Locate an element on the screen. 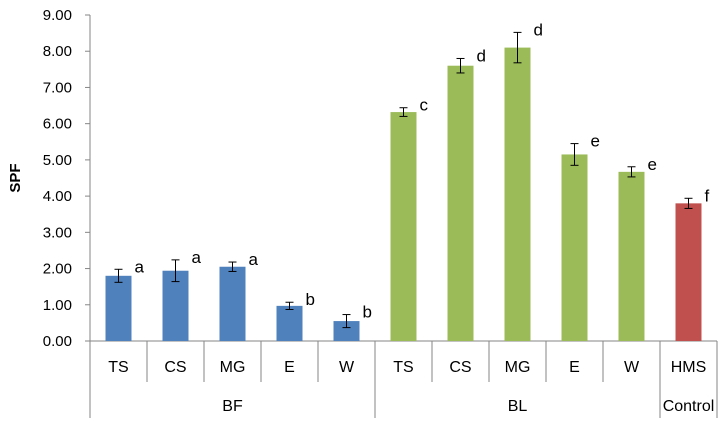 The width and height of the screenshot is (724, 433). y-tick-label: 8.00 is located at coordinates (57, 51).